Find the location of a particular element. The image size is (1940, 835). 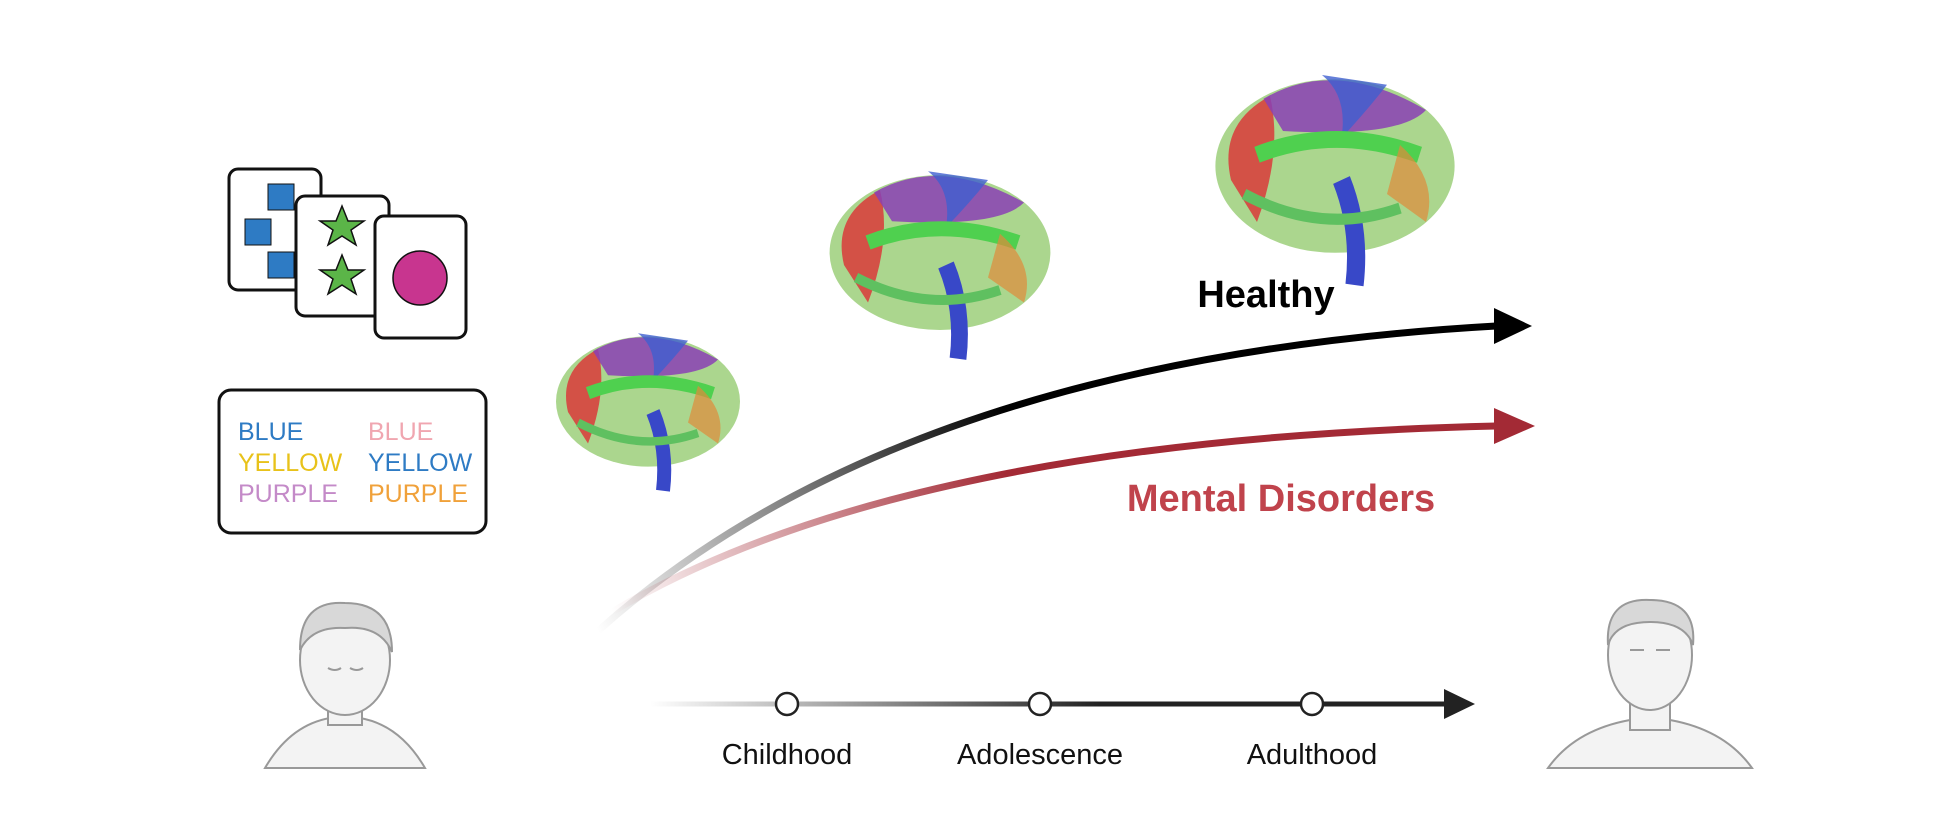

disorder-label: Mental Disorders is located at coordinates (1281, 499).